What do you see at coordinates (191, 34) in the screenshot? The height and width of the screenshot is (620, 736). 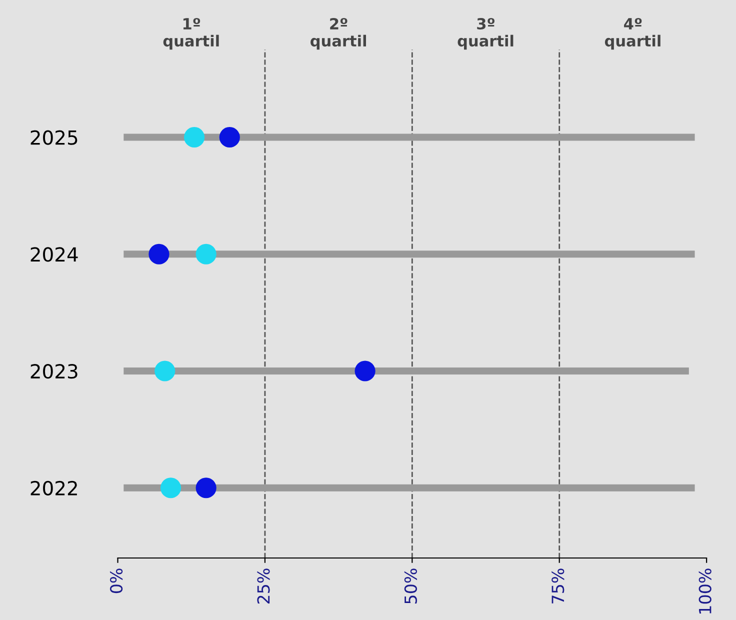 I see `annotation: 1º quartil` at bounding box center [191, 34].